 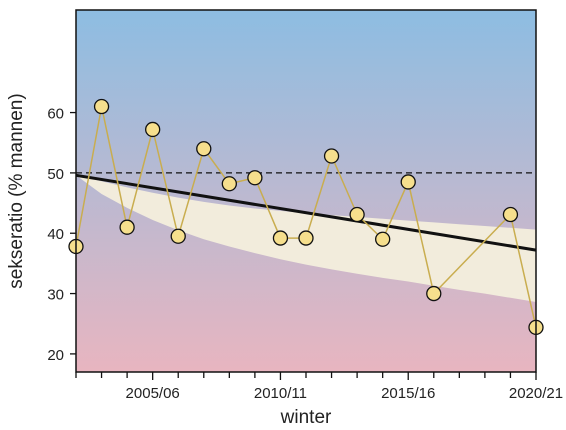 What do you see at coordinates (306, 212) in the screenshot?
I see `trend-line` at bounding box center [306, 212].